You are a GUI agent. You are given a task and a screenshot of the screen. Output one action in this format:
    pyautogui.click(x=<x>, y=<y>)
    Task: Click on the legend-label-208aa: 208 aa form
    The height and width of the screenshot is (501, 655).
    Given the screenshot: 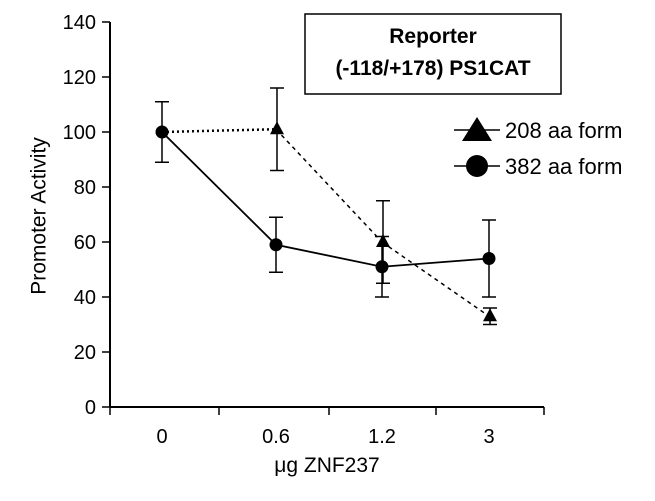 What is the action you would take?
    pyautogui.click(x=563, y=130)
    